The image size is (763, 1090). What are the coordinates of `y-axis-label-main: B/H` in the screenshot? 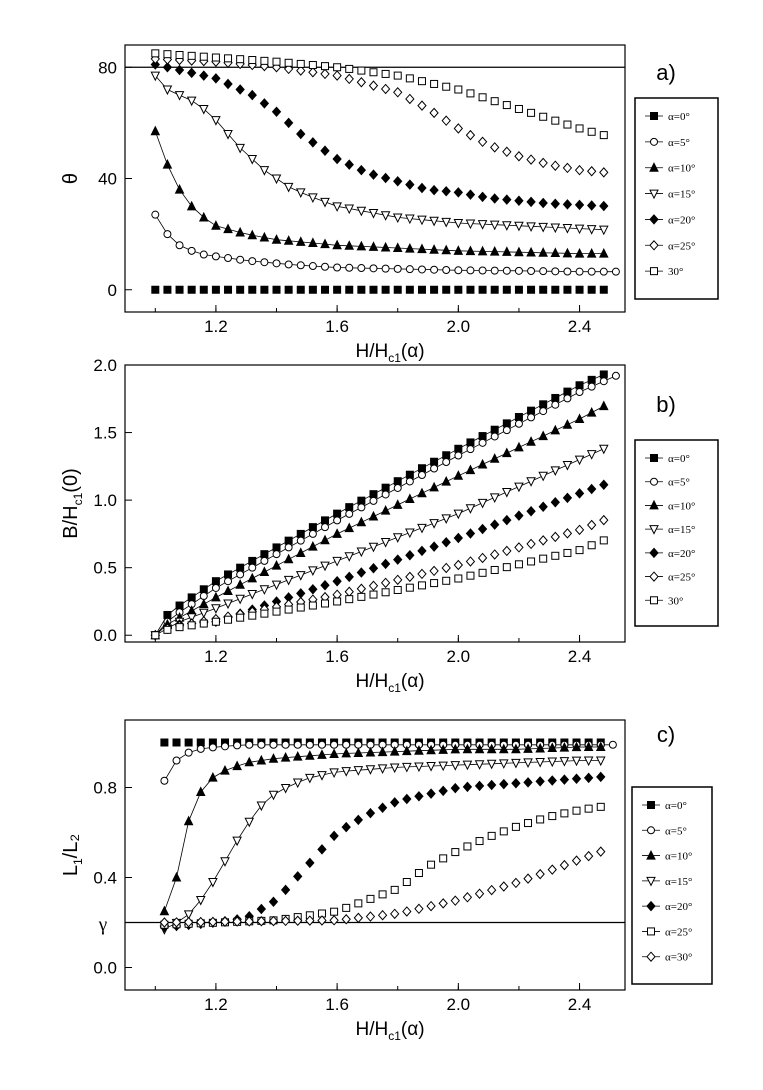 It's located at (71, 521).